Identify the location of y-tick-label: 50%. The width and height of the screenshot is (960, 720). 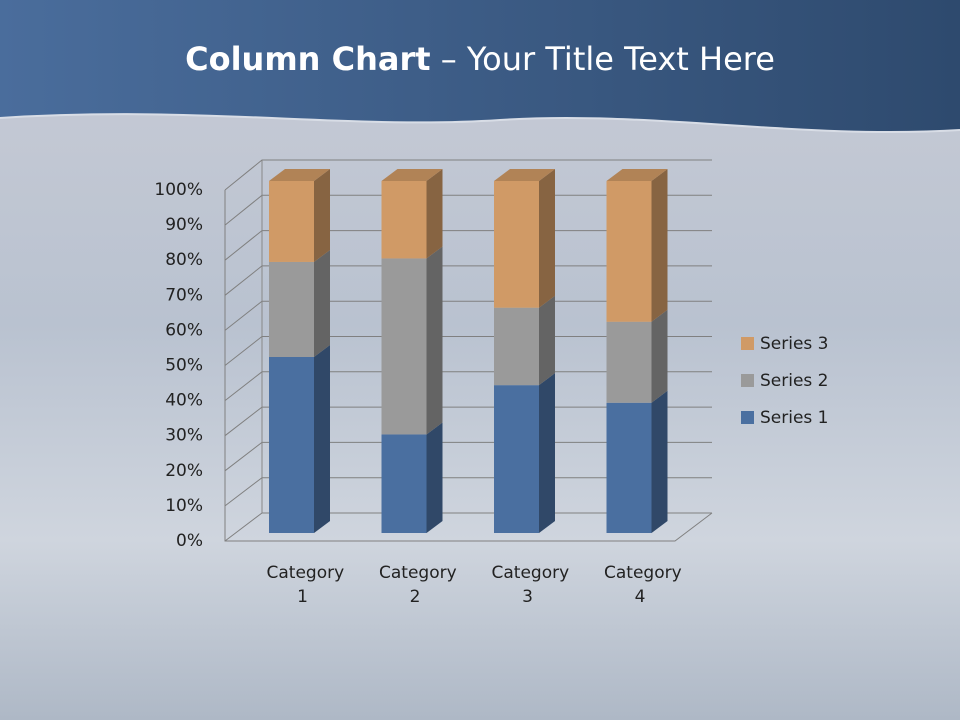
(184, 366).